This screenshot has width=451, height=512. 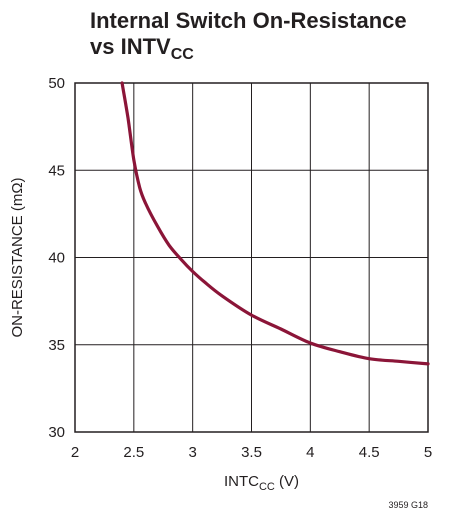 I want to click on x-axis-label-sub: CC, so click(x=267, y=487).